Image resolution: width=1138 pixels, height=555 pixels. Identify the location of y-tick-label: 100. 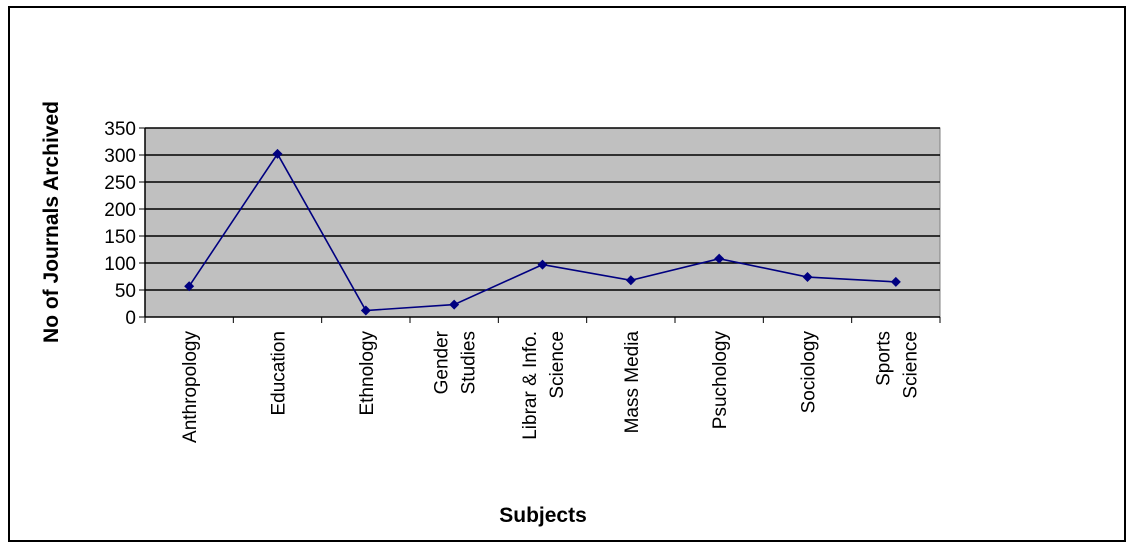
(120, 264).